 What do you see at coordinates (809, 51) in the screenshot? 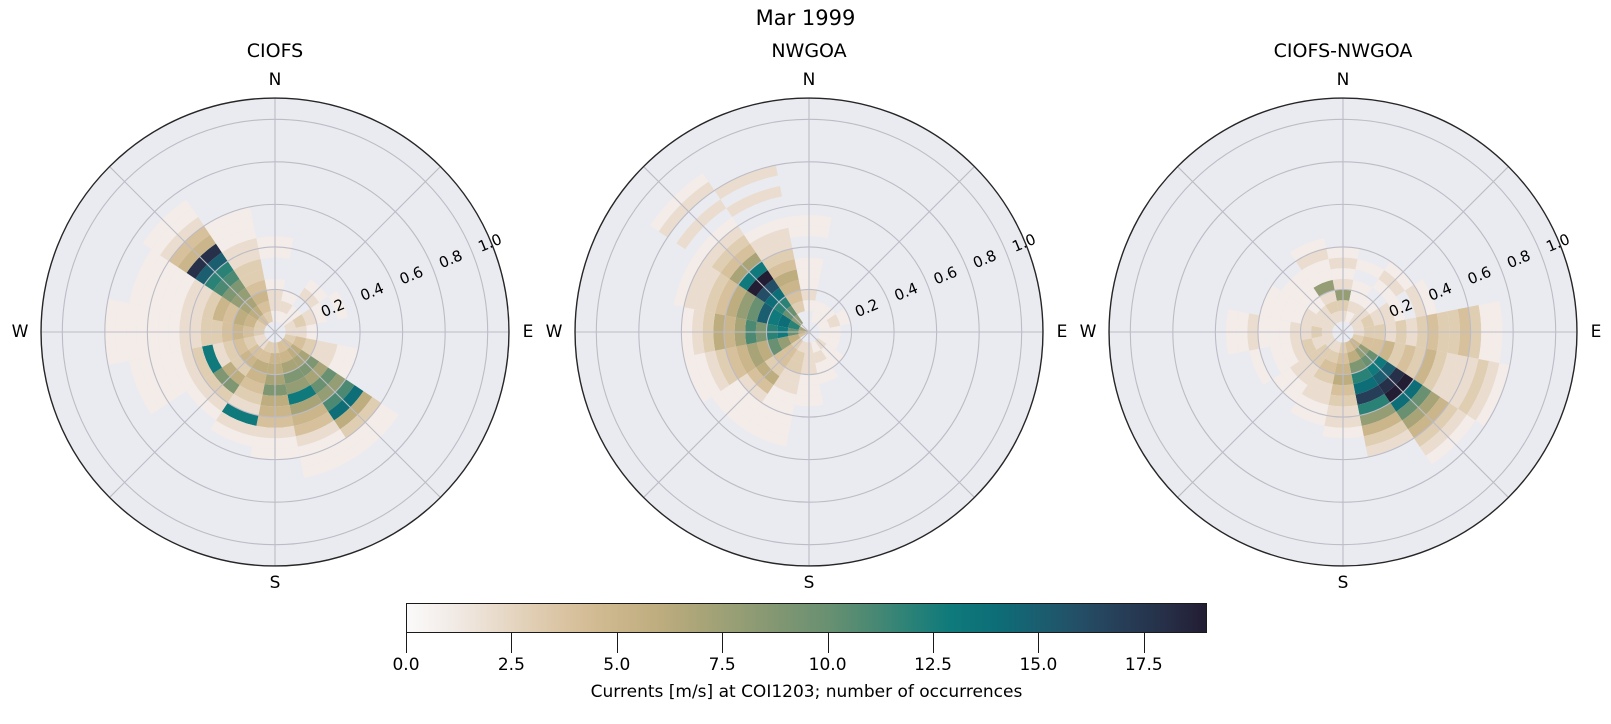
I see `subplot-title-nwgoa: NWGOA` at bounding box center [809, 51].